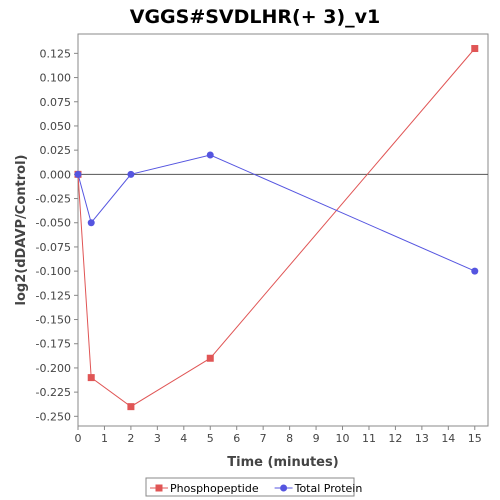  Describe the element at coordinates (53, 223) in the screenshot. I see `y-tick-label: -0.050` at that location.